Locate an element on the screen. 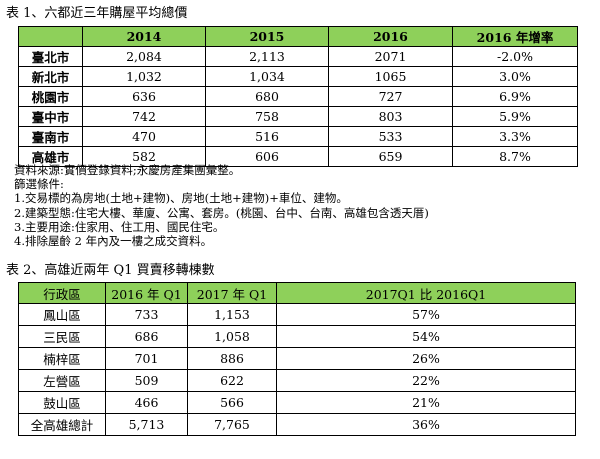  cell-value: 466 is located at coordinates (146, 402).